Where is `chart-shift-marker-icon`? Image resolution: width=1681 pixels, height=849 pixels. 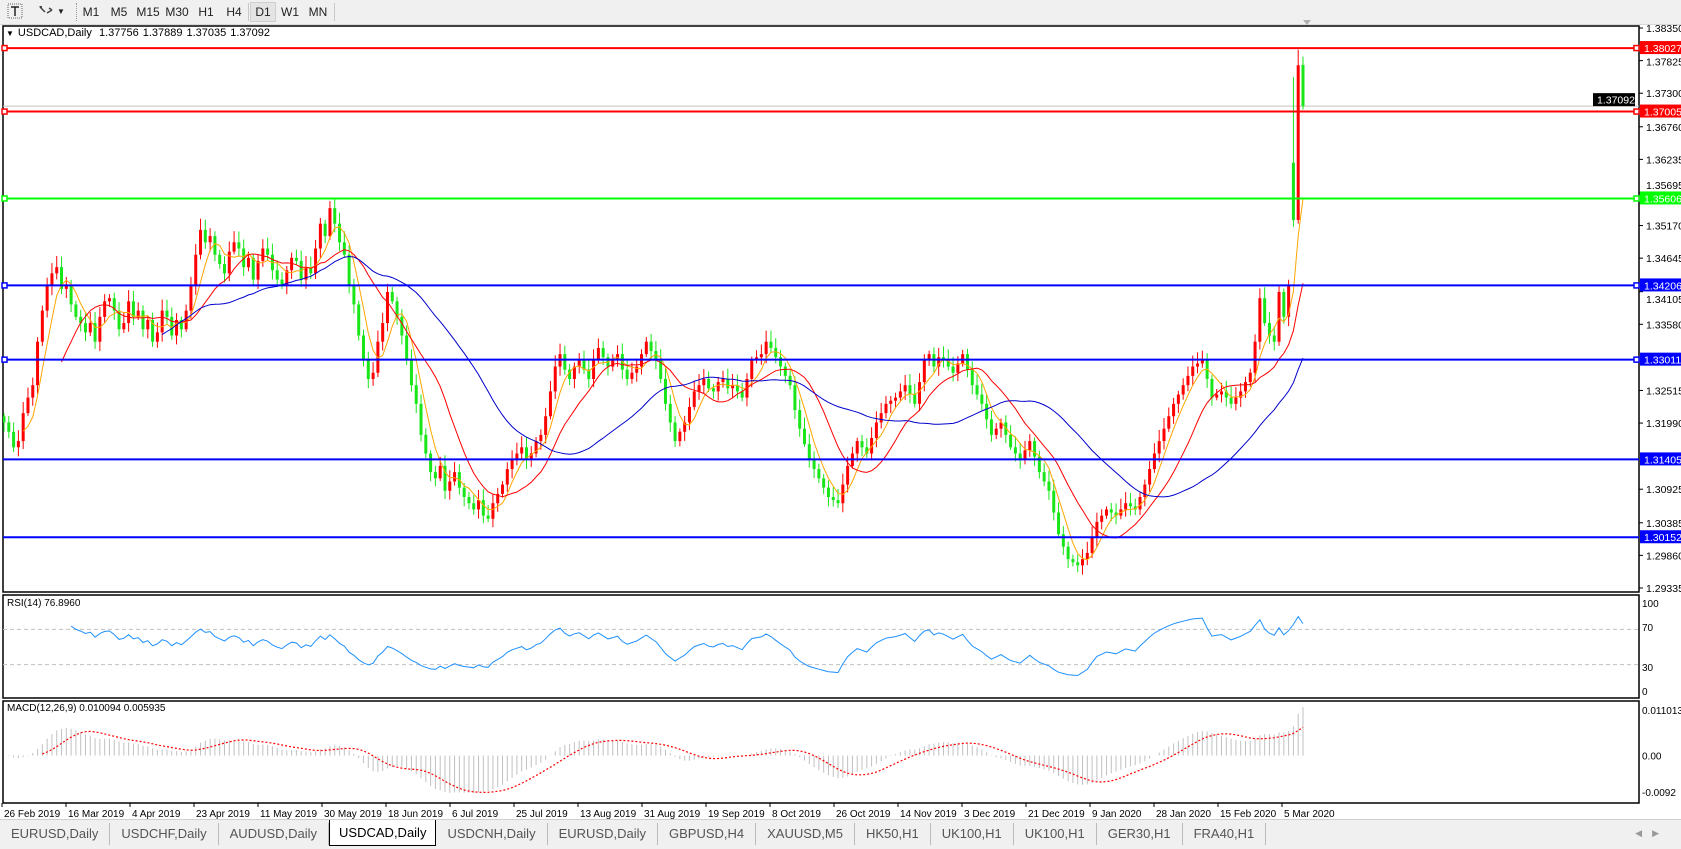
chart-shift-marker-icon is located at coordinates (1307, 22).